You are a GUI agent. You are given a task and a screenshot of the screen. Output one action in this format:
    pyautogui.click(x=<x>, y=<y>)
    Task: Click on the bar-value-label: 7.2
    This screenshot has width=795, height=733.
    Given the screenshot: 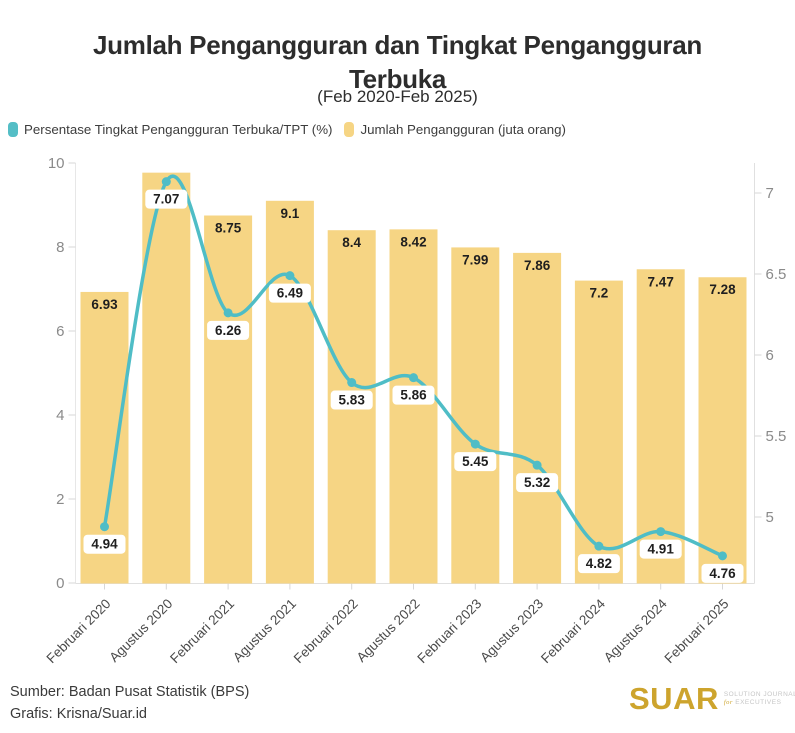 What is the action you would take?
    pyautogui.click(x=599, y=293)
    